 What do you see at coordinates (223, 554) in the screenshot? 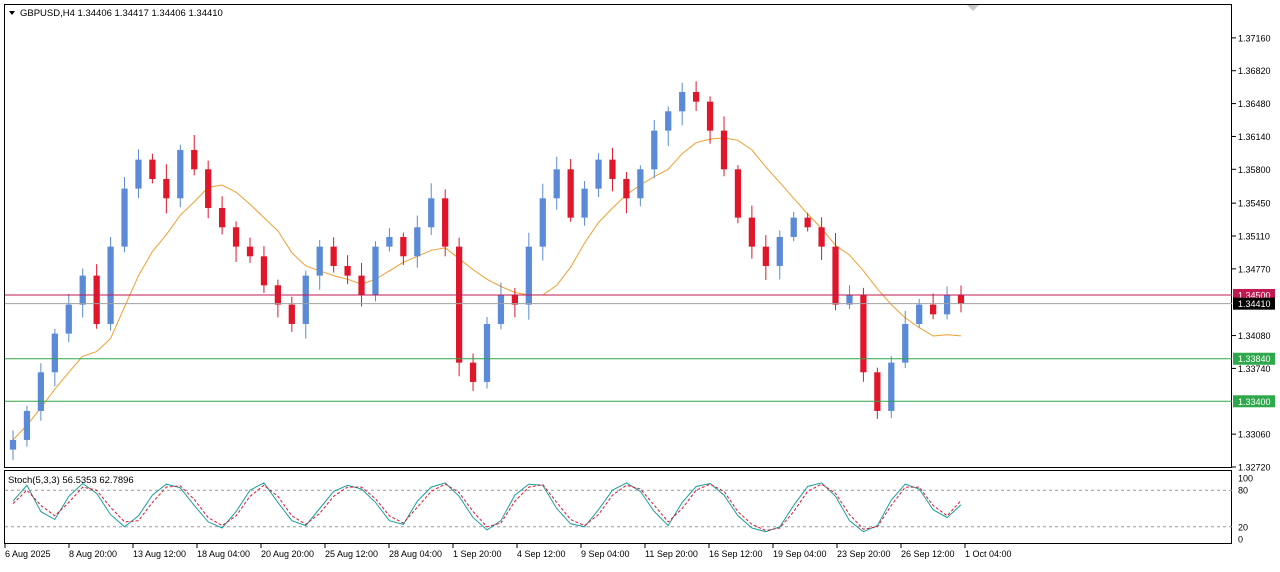
I see `time-tick-label: 18 Aug 04:00` at bounding box center [223, 554].